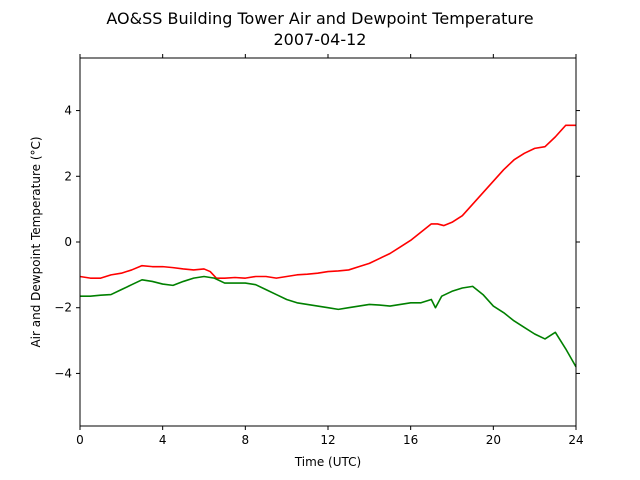 The image size is (640, 480). Describe the element at coordinates (80, 440) in the screenshot. I see `x-tick-label: 0` at that location.